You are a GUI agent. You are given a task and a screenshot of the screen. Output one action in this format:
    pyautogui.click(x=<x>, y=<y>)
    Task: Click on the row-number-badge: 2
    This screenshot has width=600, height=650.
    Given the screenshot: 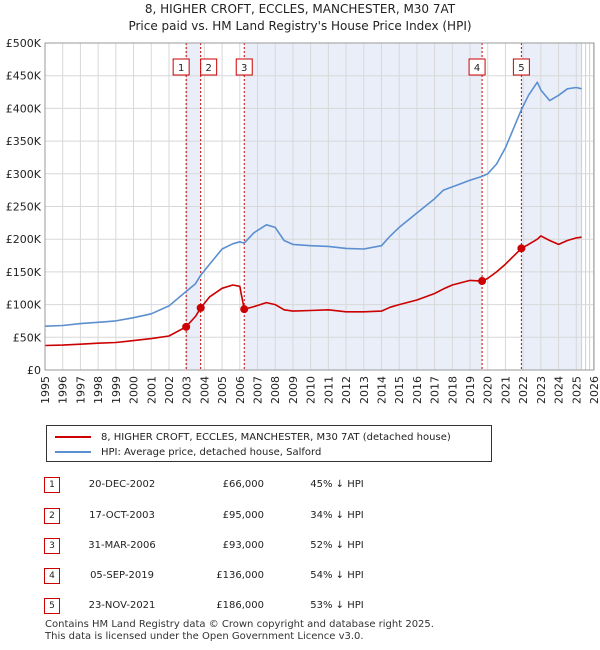 What is the action you would take?
    pyautogui.click(x=52, y=516)
    